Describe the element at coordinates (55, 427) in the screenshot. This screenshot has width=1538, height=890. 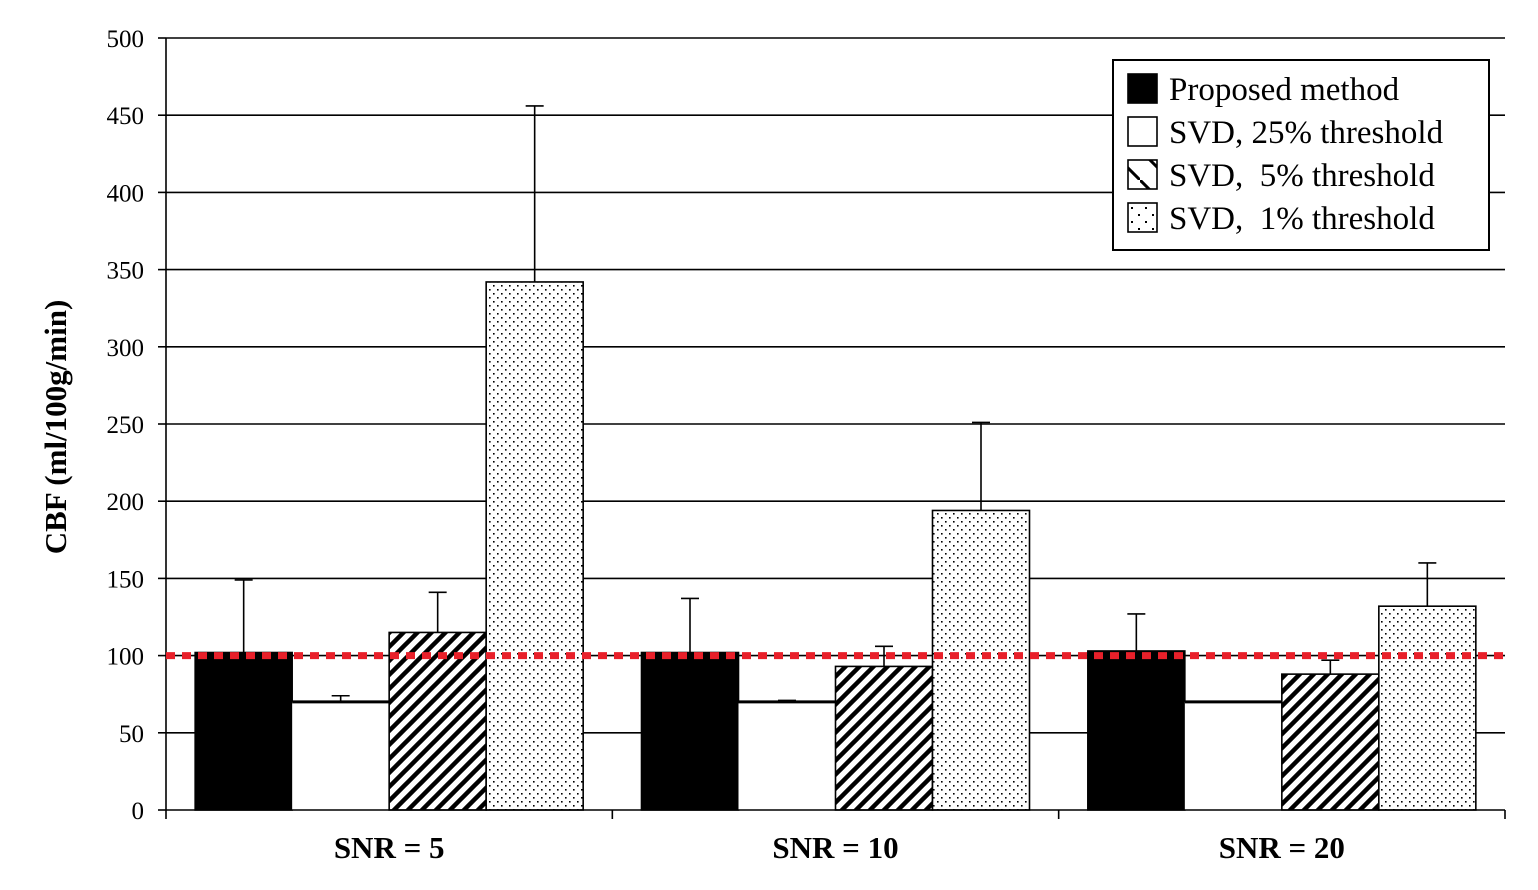
I see `y-axis-label: CBF (ml/100g/min)` at that location.